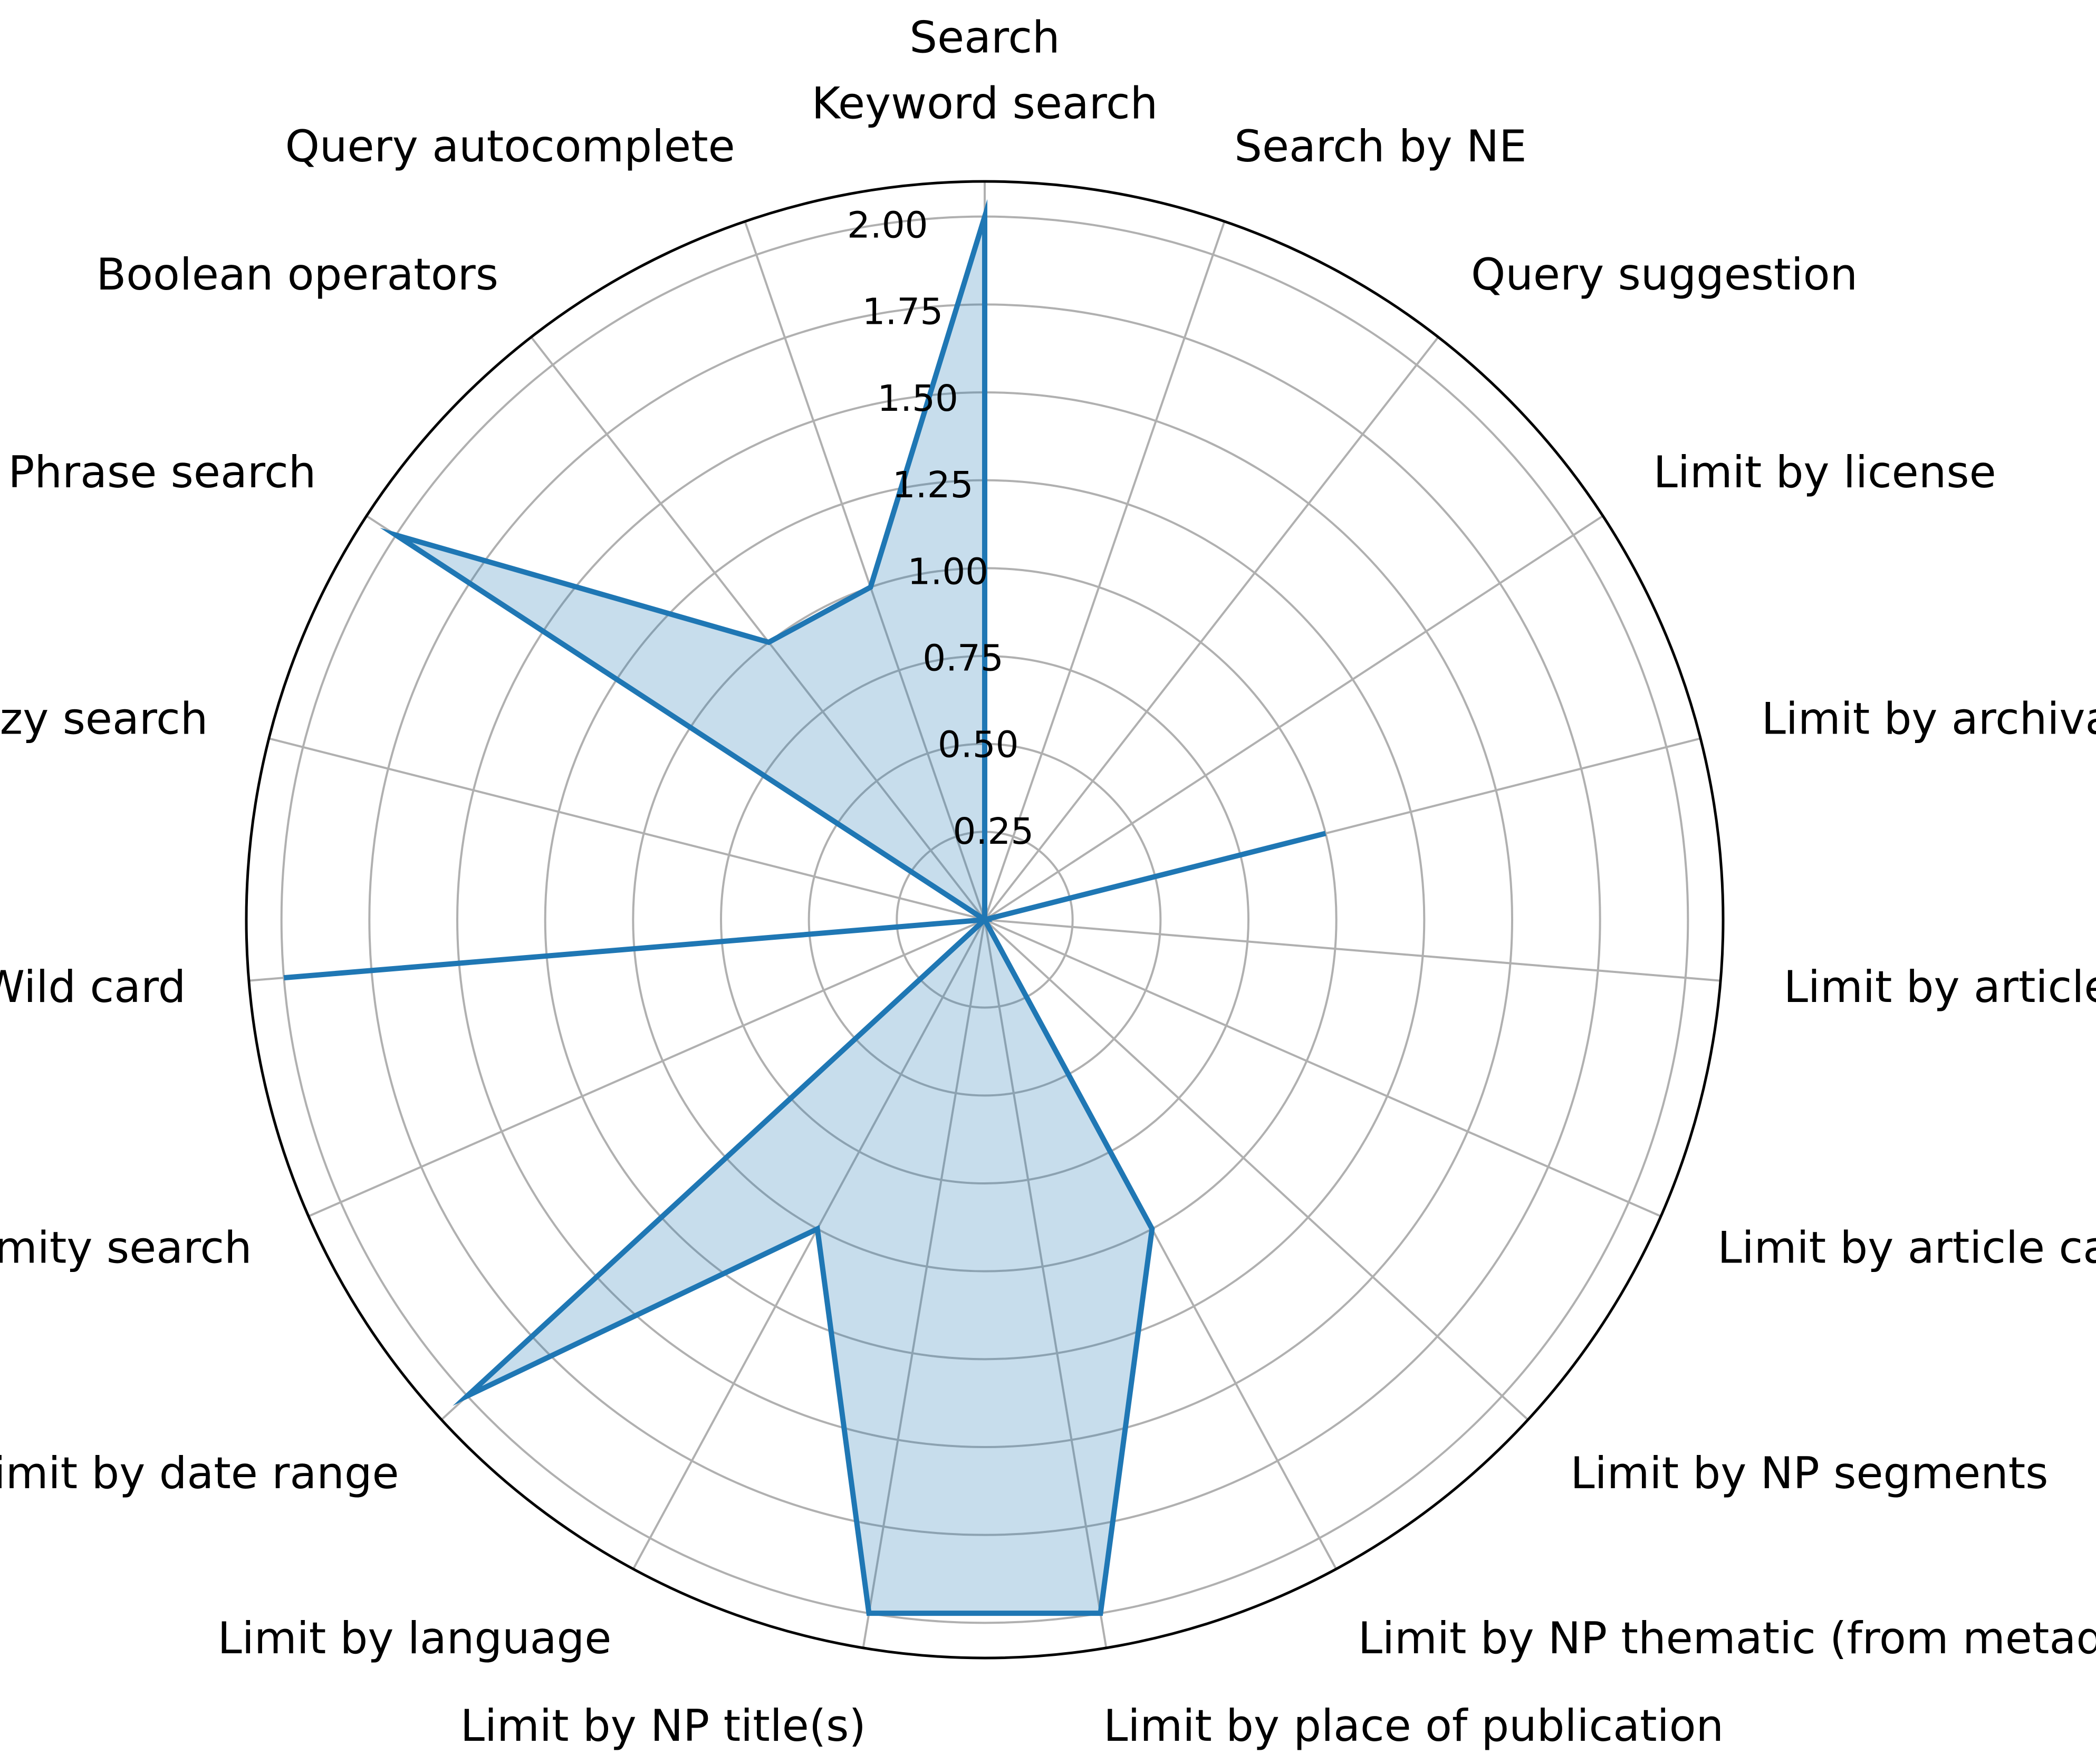  What do you see at coordinates (984, 37) in the screenshot?
I see `category-label-line: Search` at bounding box center [984, 37].